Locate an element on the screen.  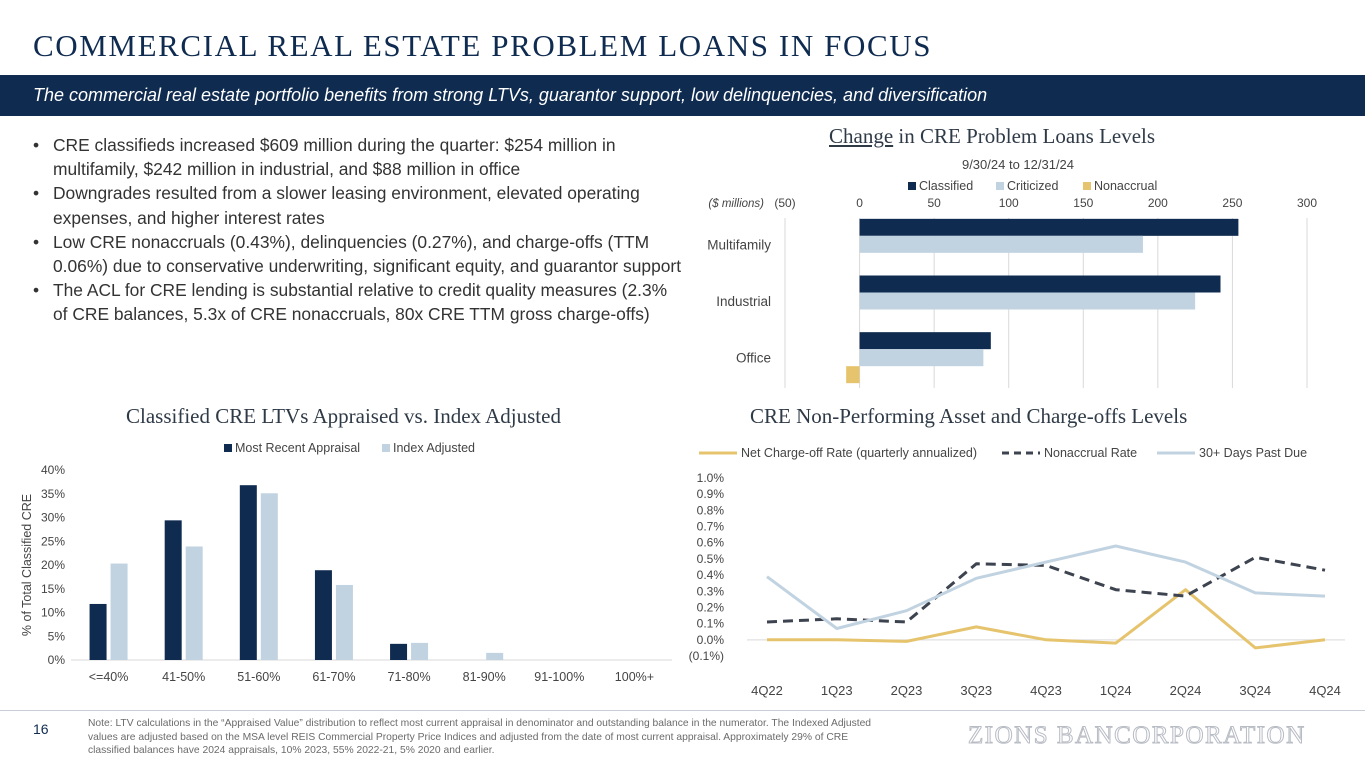
tick-label-x: 300 is located at coordinates (1307, 203).